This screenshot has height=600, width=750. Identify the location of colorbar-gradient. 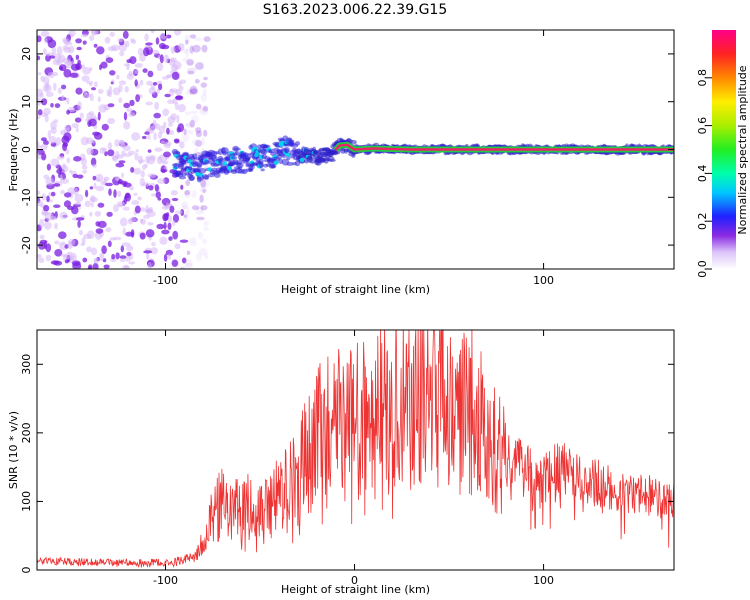
(724, 149).